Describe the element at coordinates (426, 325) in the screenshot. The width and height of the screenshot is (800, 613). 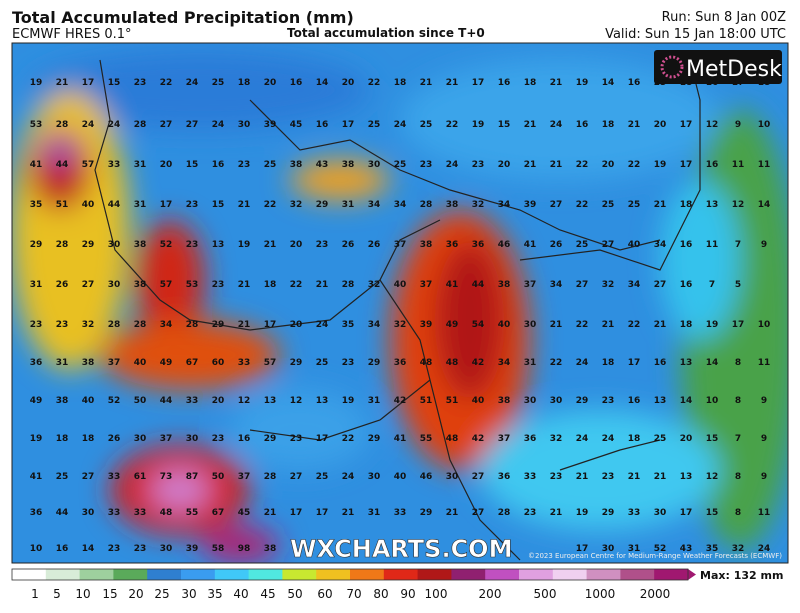
I see `grid-value: 39` at that location.